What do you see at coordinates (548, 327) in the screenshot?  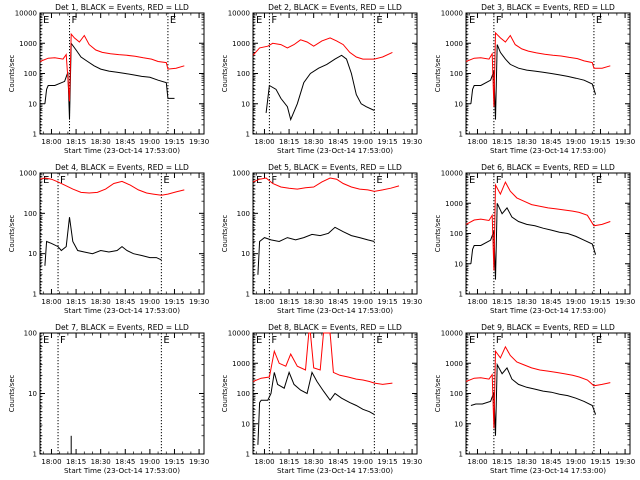 I see `chart-title: Det 9, BLACK = Events, RED = LLD` at bounding box center [548, 327].